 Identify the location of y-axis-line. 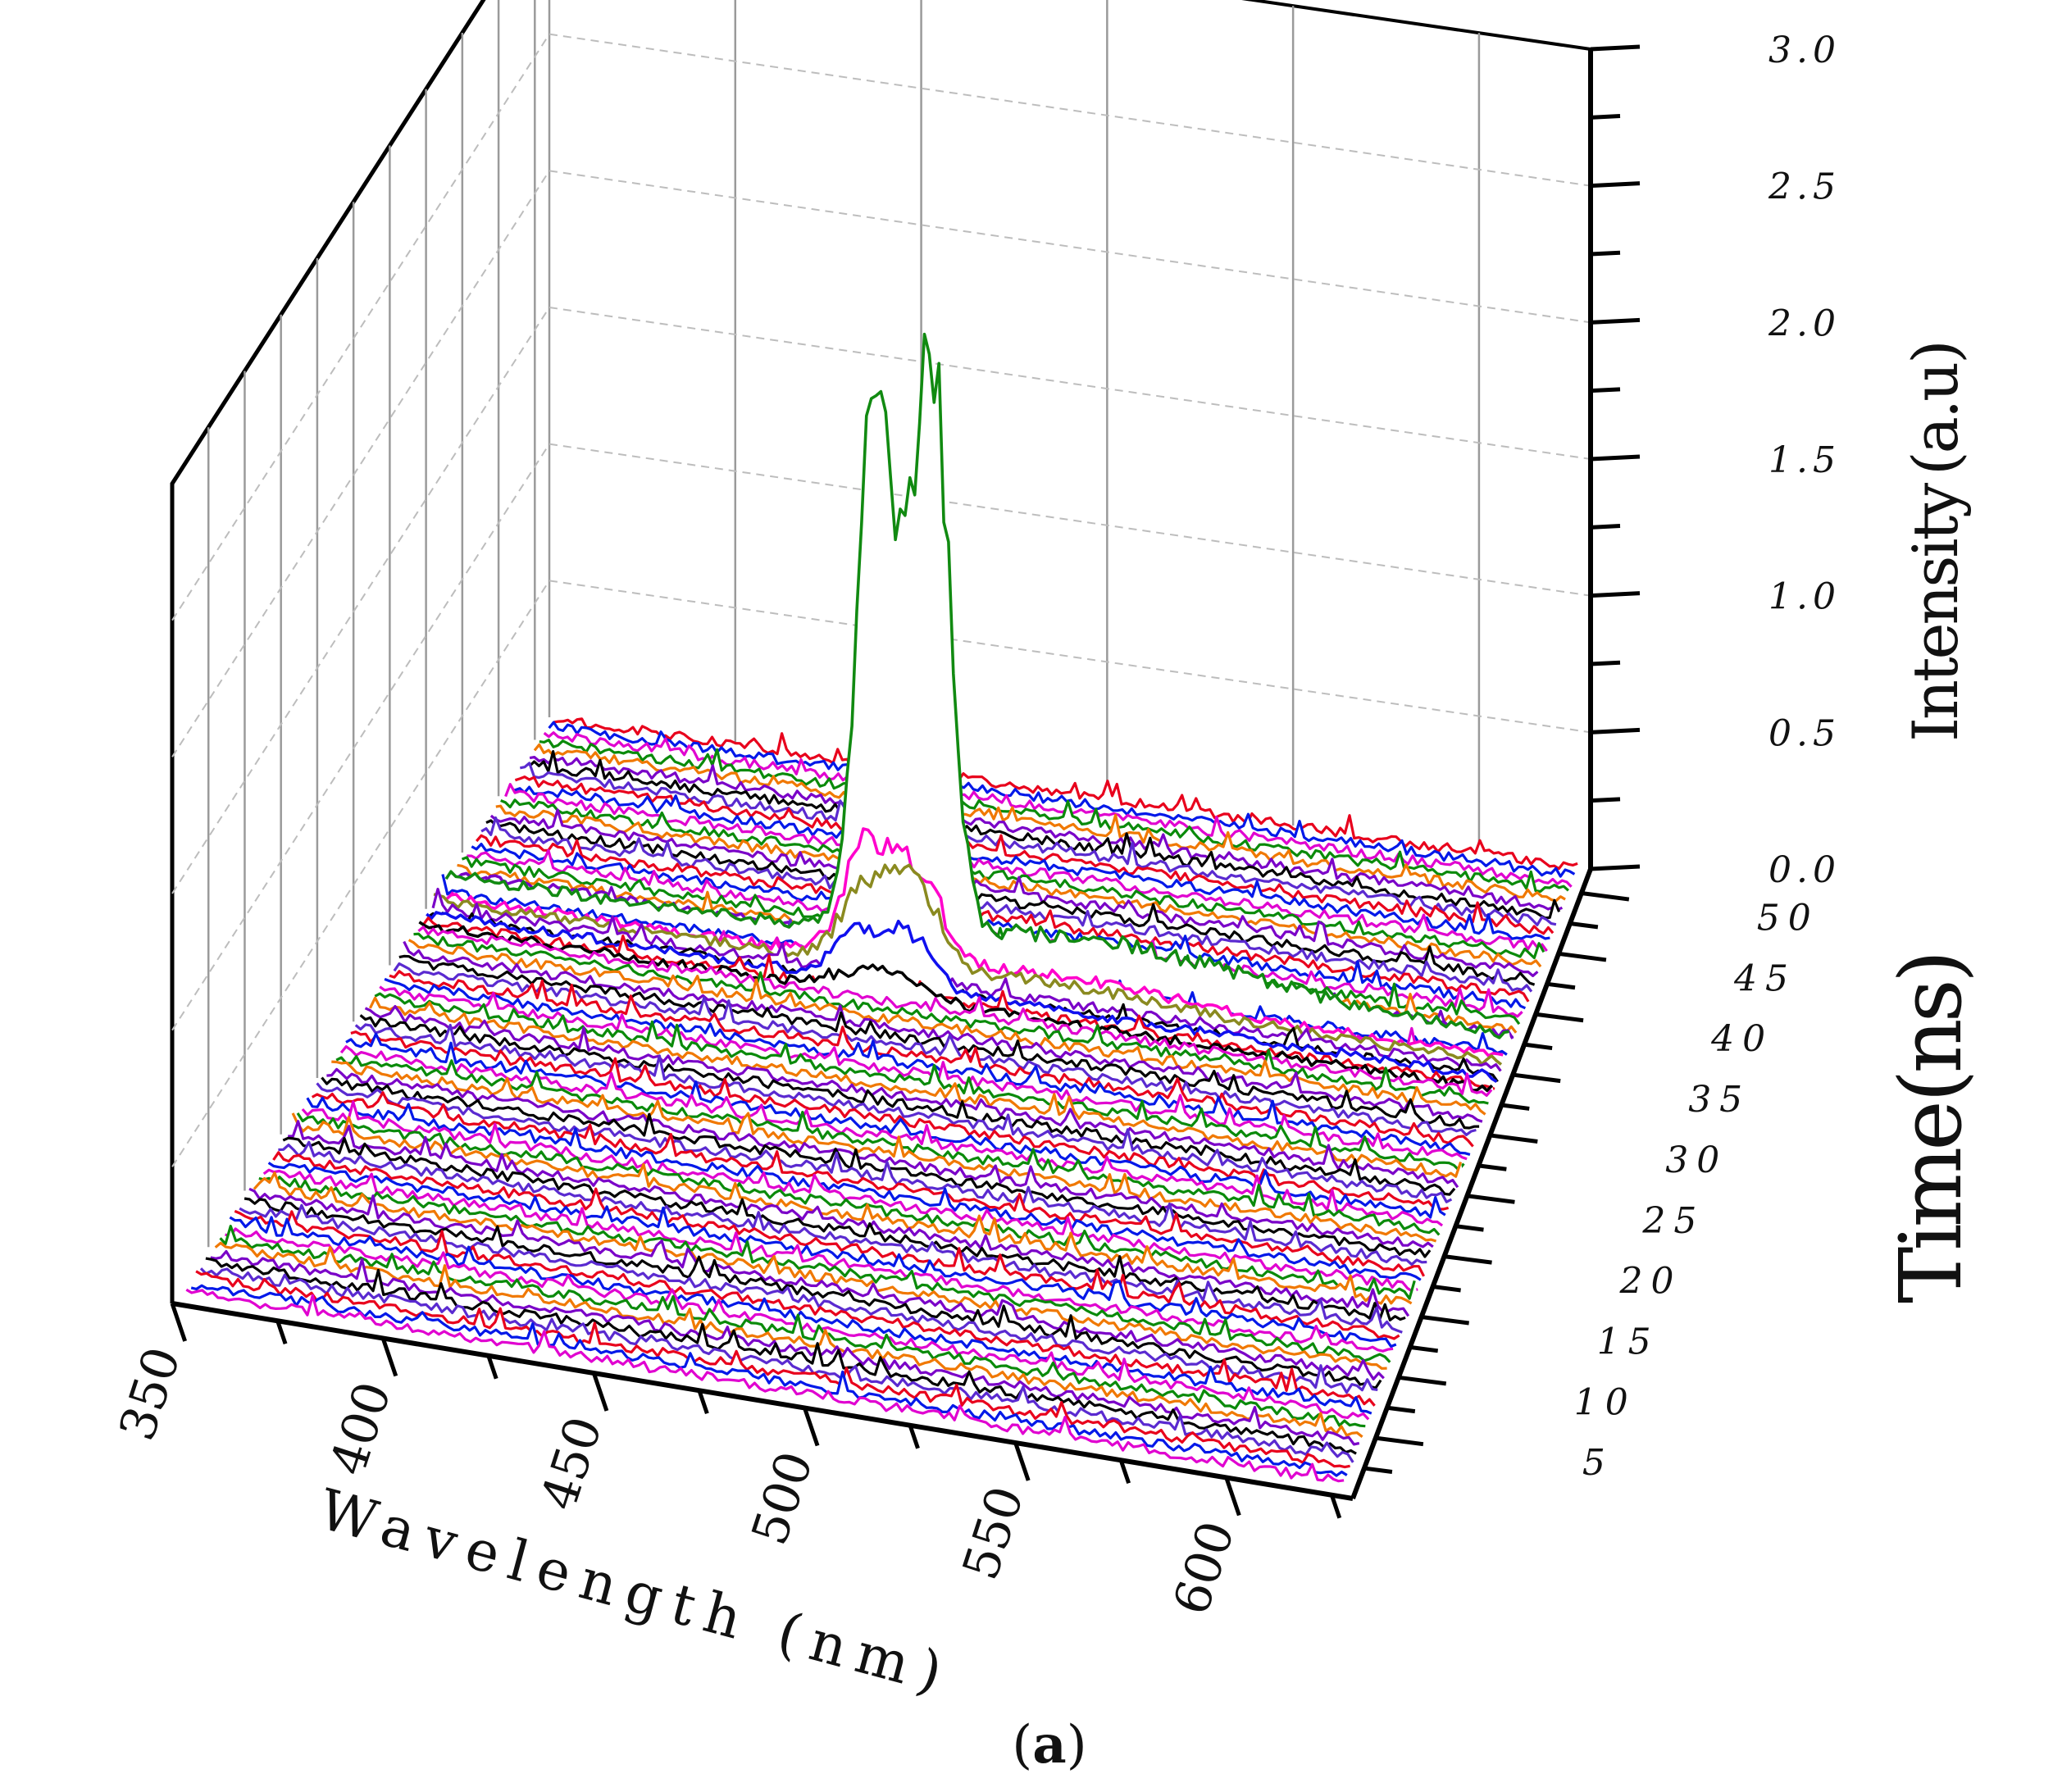
(1471, 1183).